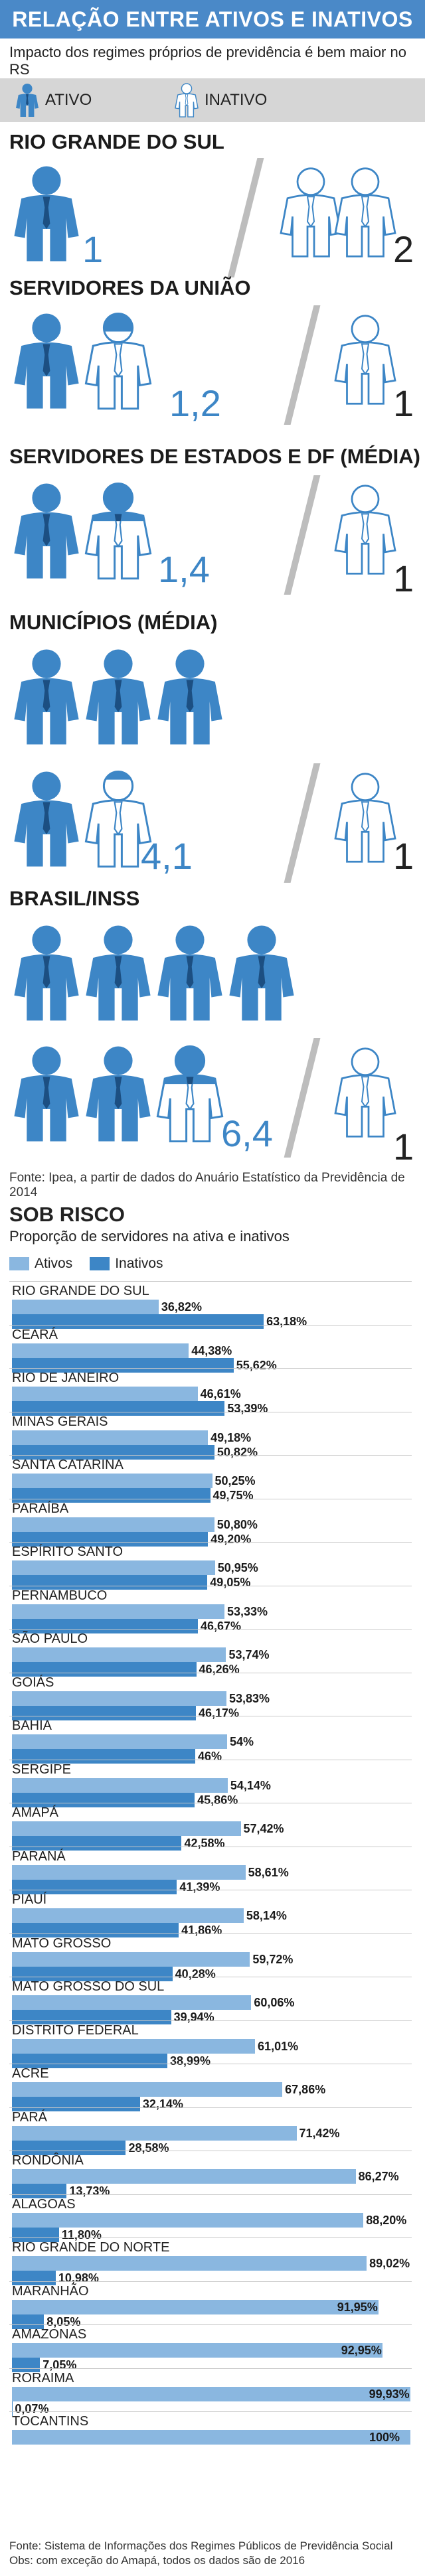  Describe the element at coordinates (100, 1263) in the screenshot. I see `legend-swatch-inativos` at that location.